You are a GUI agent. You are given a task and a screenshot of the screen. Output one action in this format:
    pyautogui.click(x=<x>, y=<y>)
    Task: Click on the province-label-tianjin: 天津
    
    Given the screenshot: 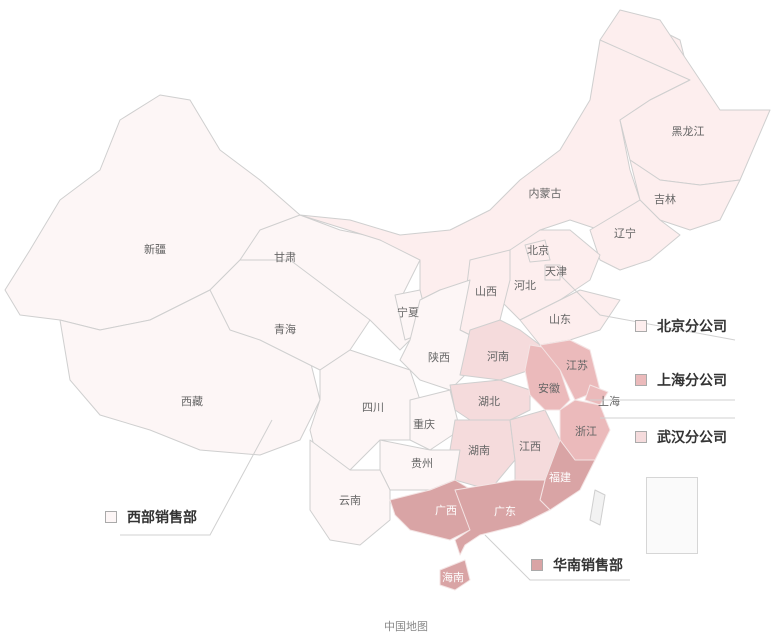 What is the action you would take?
    pyautogui.click(x=556, y=271)
    